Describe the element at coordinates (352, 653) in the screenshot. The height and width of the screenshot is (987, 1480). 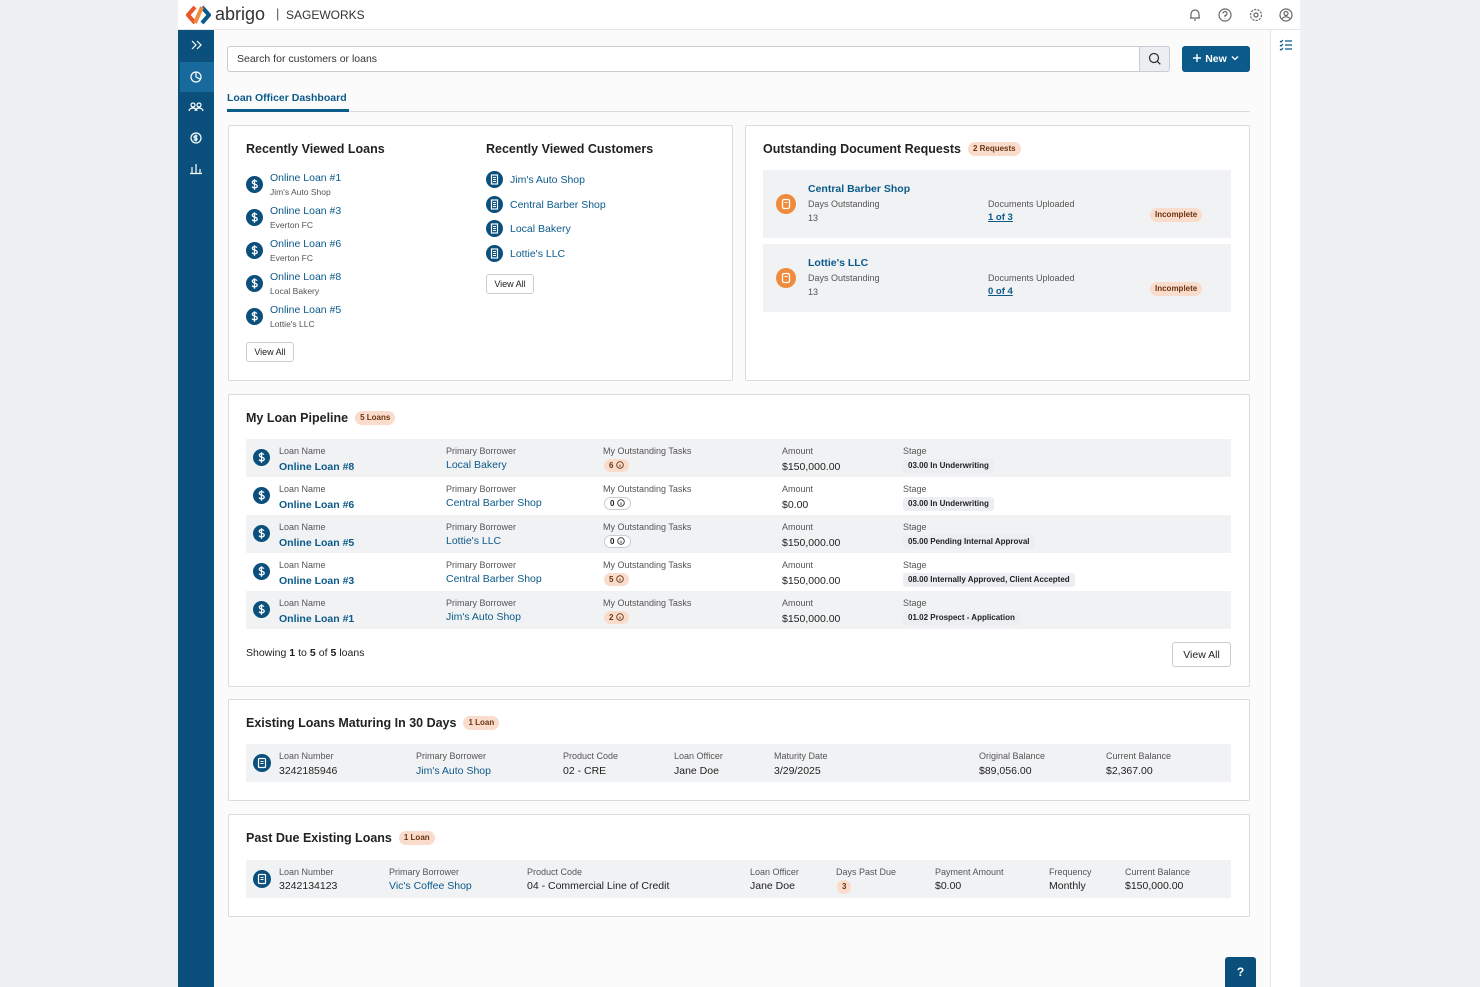
I see `footer-text: loans` at that location.